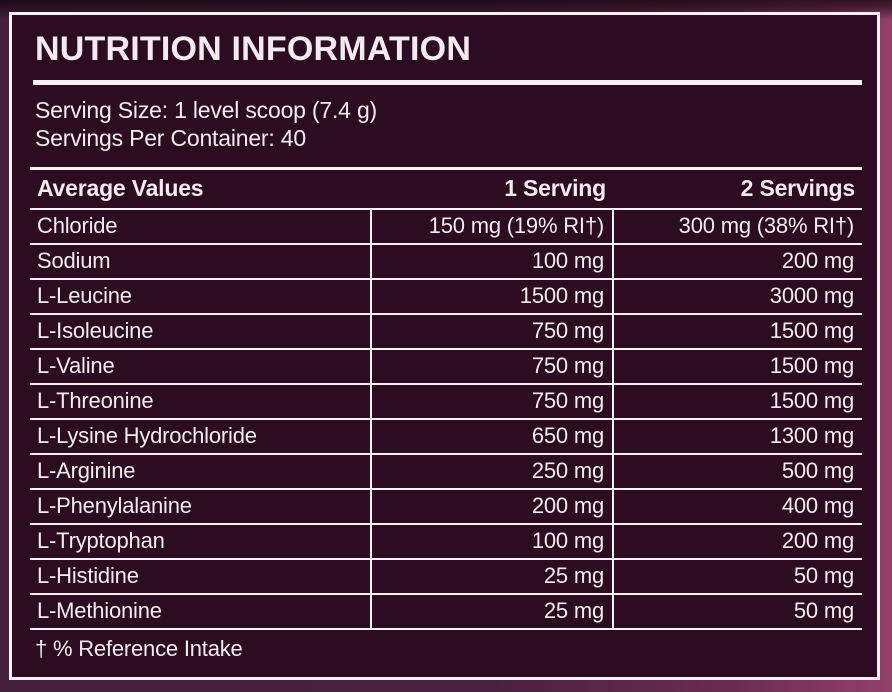 The width and height of the screenshot is (892, 692). What do you see at coordinates (201, 506) in the screenshot?
I see `nutrient-name-cell: L-Phenylalanine` at bounding box center [201, 506].